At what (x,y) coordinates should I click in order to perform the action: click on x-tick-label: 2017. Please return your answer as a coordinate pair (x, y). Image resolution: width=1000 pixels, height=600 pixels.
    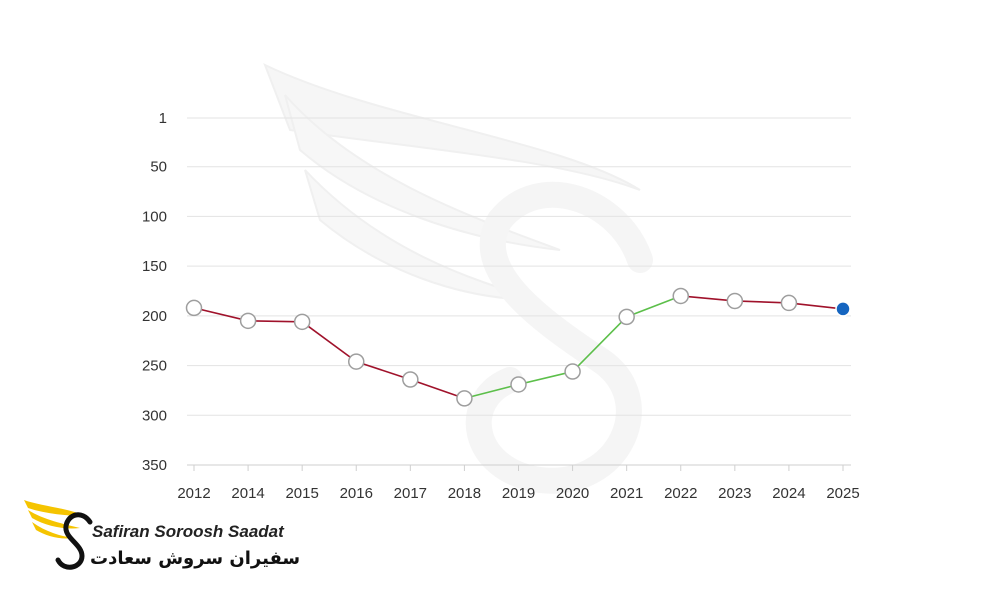
    Looking at the image, I should click on (410, 493).